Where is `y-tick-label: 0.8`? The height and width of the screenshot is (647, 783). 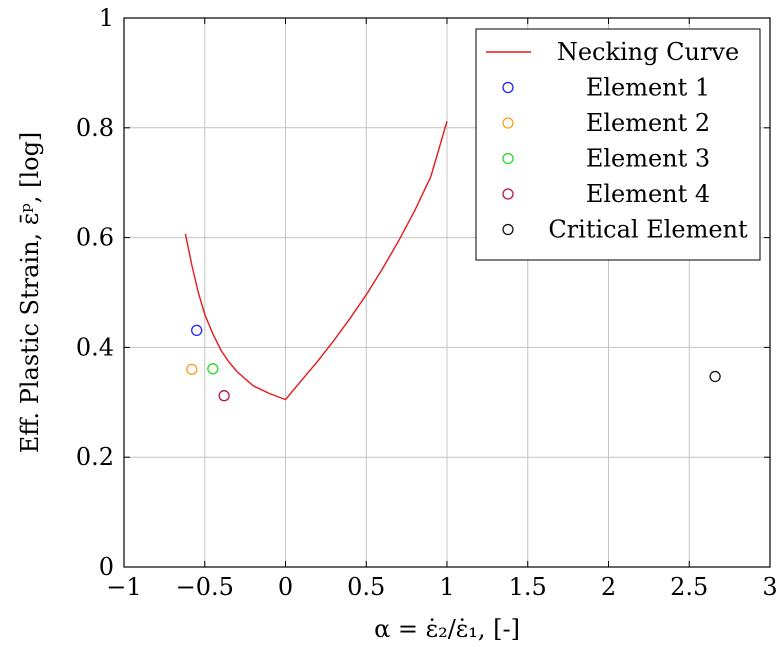 y-tick-label: 0.8 is located at coordinates (95, 128).